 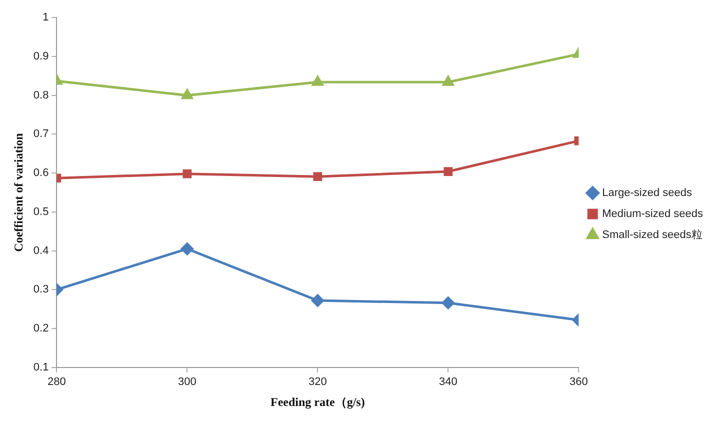 What do you see at coordinates (41, 134) in the screenshot?
I see `y-tick-label: 0.7` at bounding box center [41, 134].